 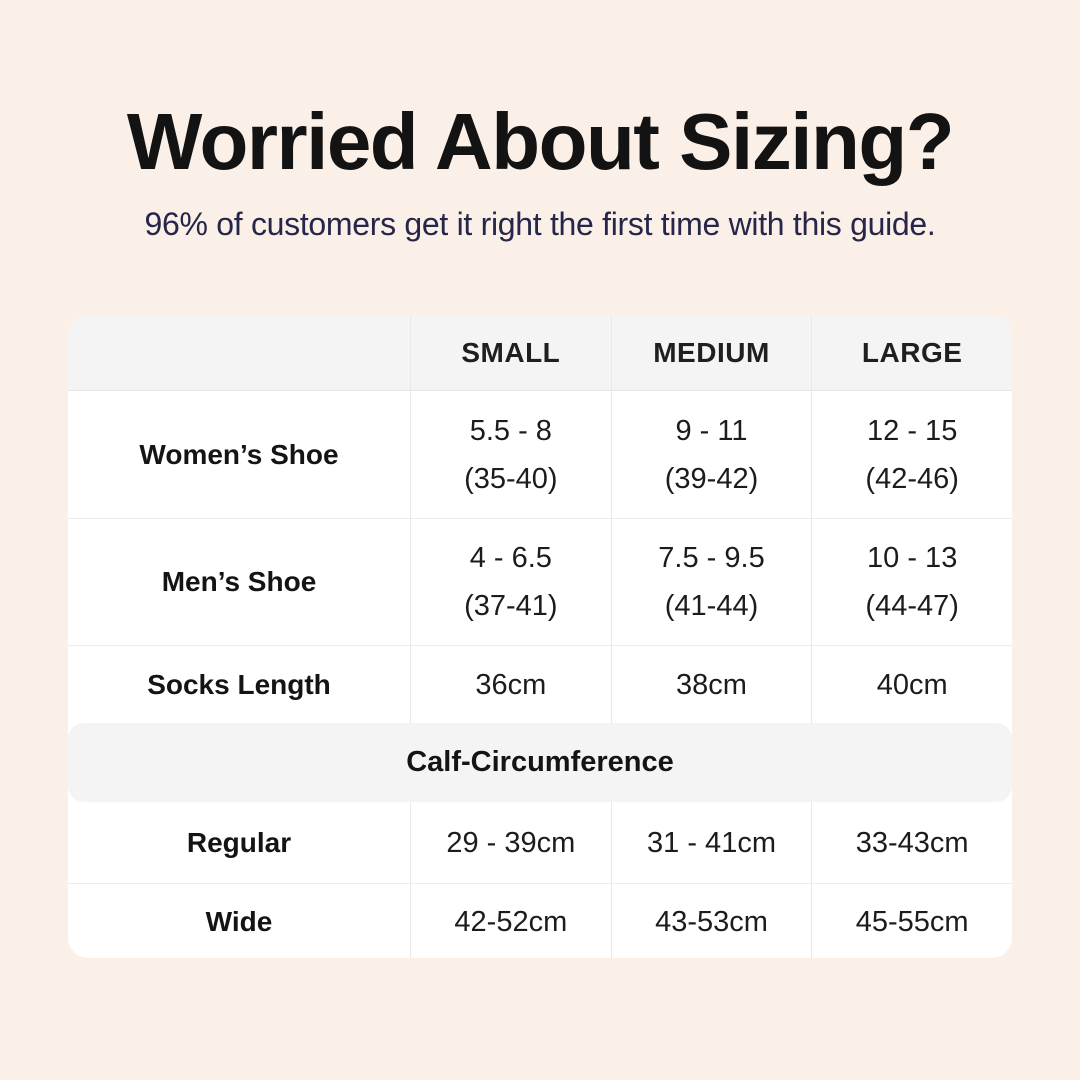 I want to click on table-cell: 5.5 - 8 (35-40), so click(x=510, y=454).